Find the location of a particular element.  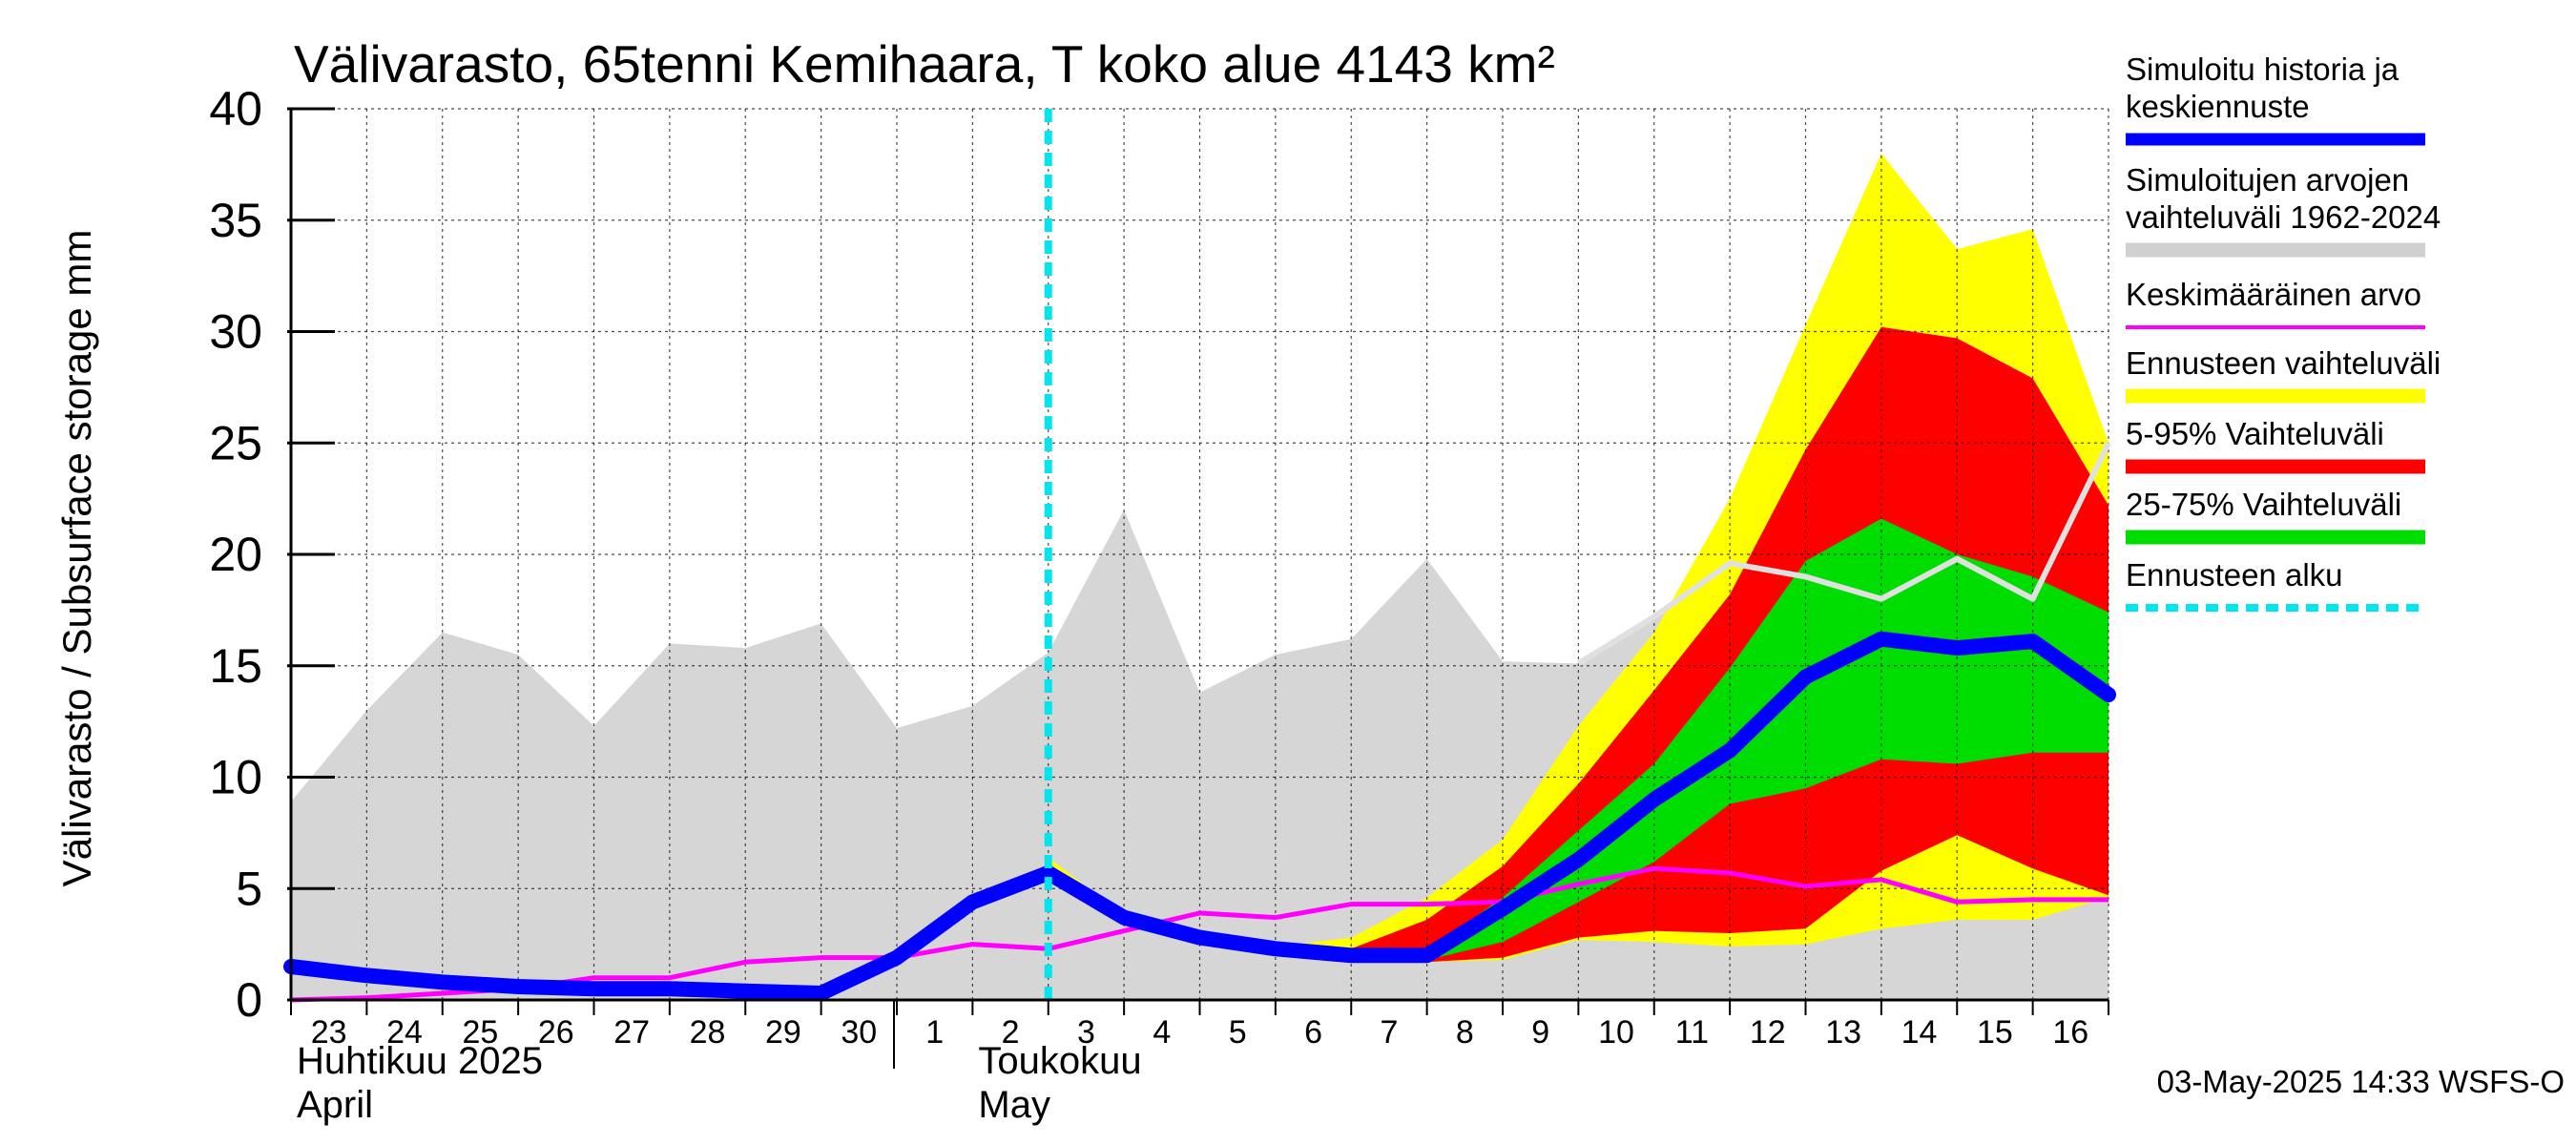

x-tick-label: 1 is located at coordinates (934, 1032).